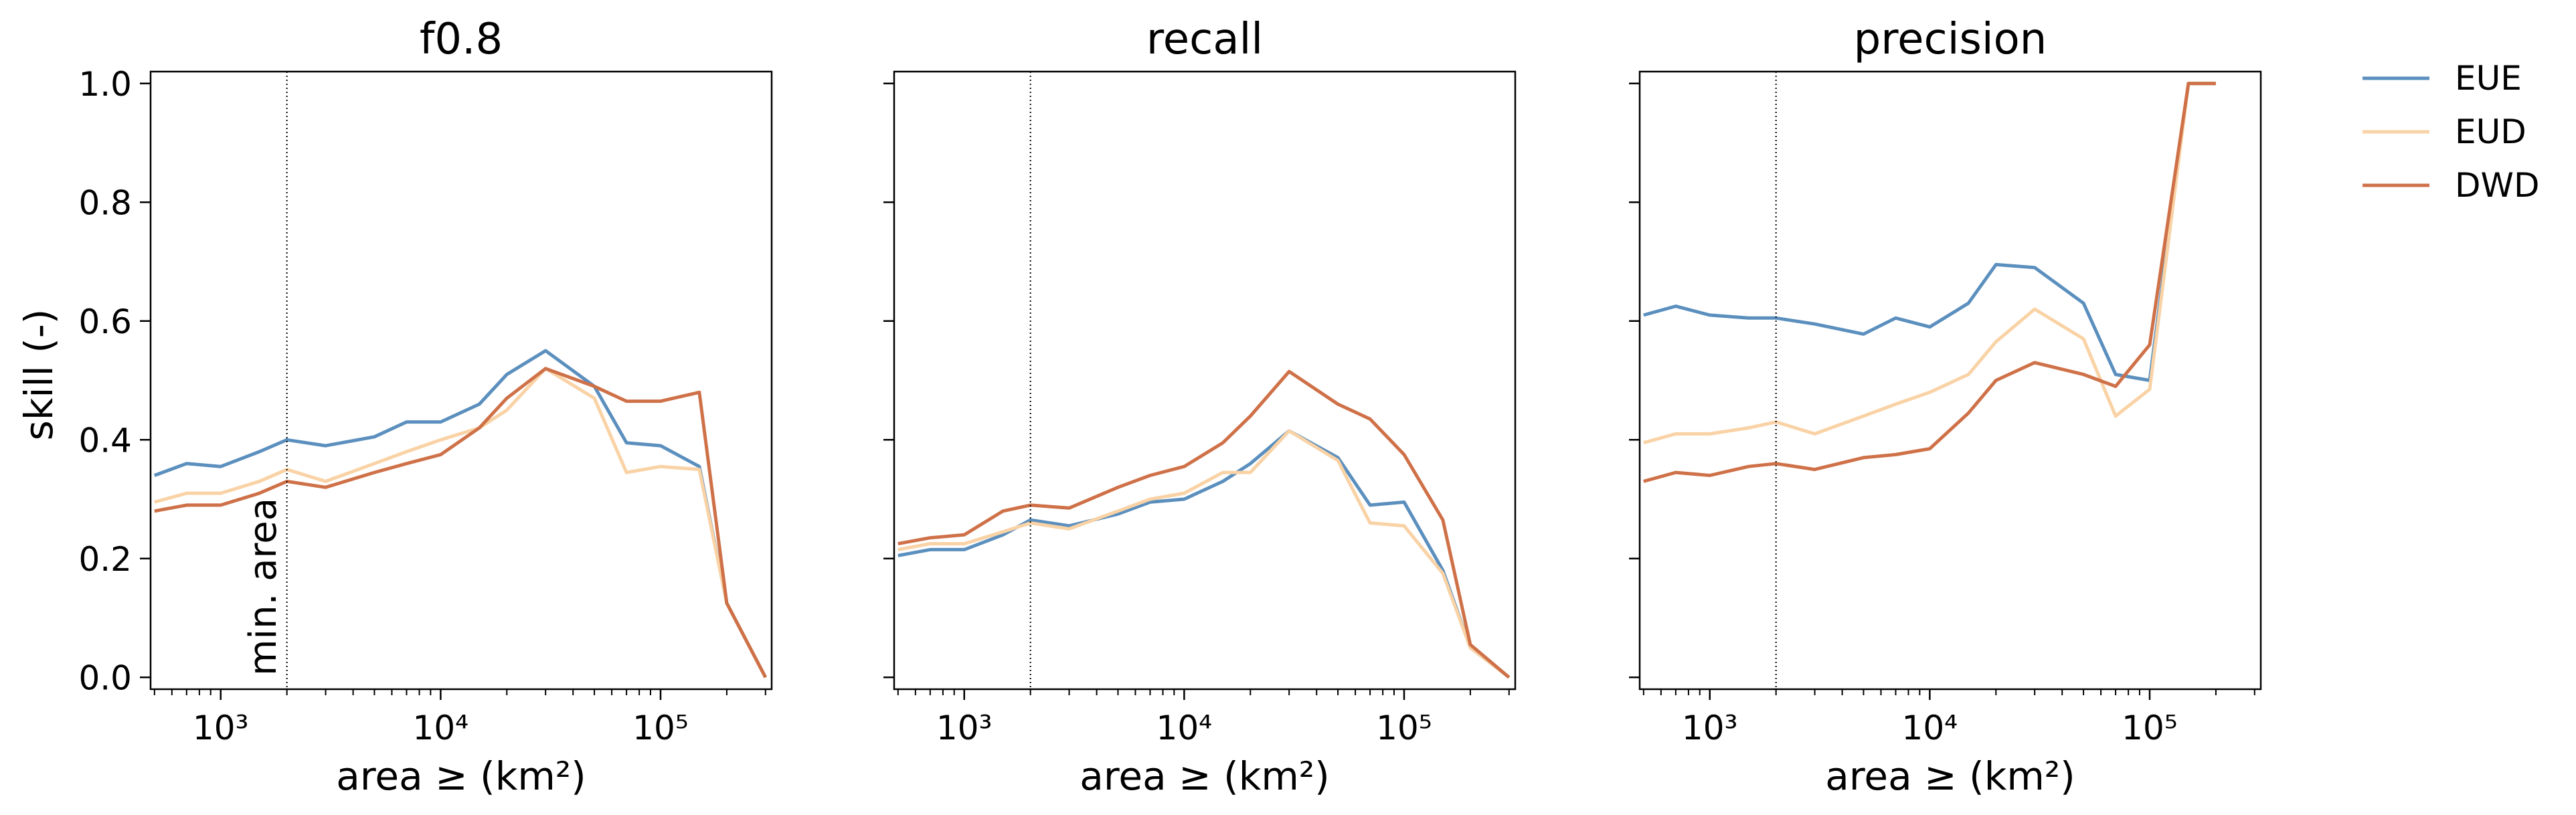 The height and width of the screenshot is (815, 2576). Describe the element at coordinates (2488, 78) in the screenshot. I see `legend-label-eue: EUE` at that location.